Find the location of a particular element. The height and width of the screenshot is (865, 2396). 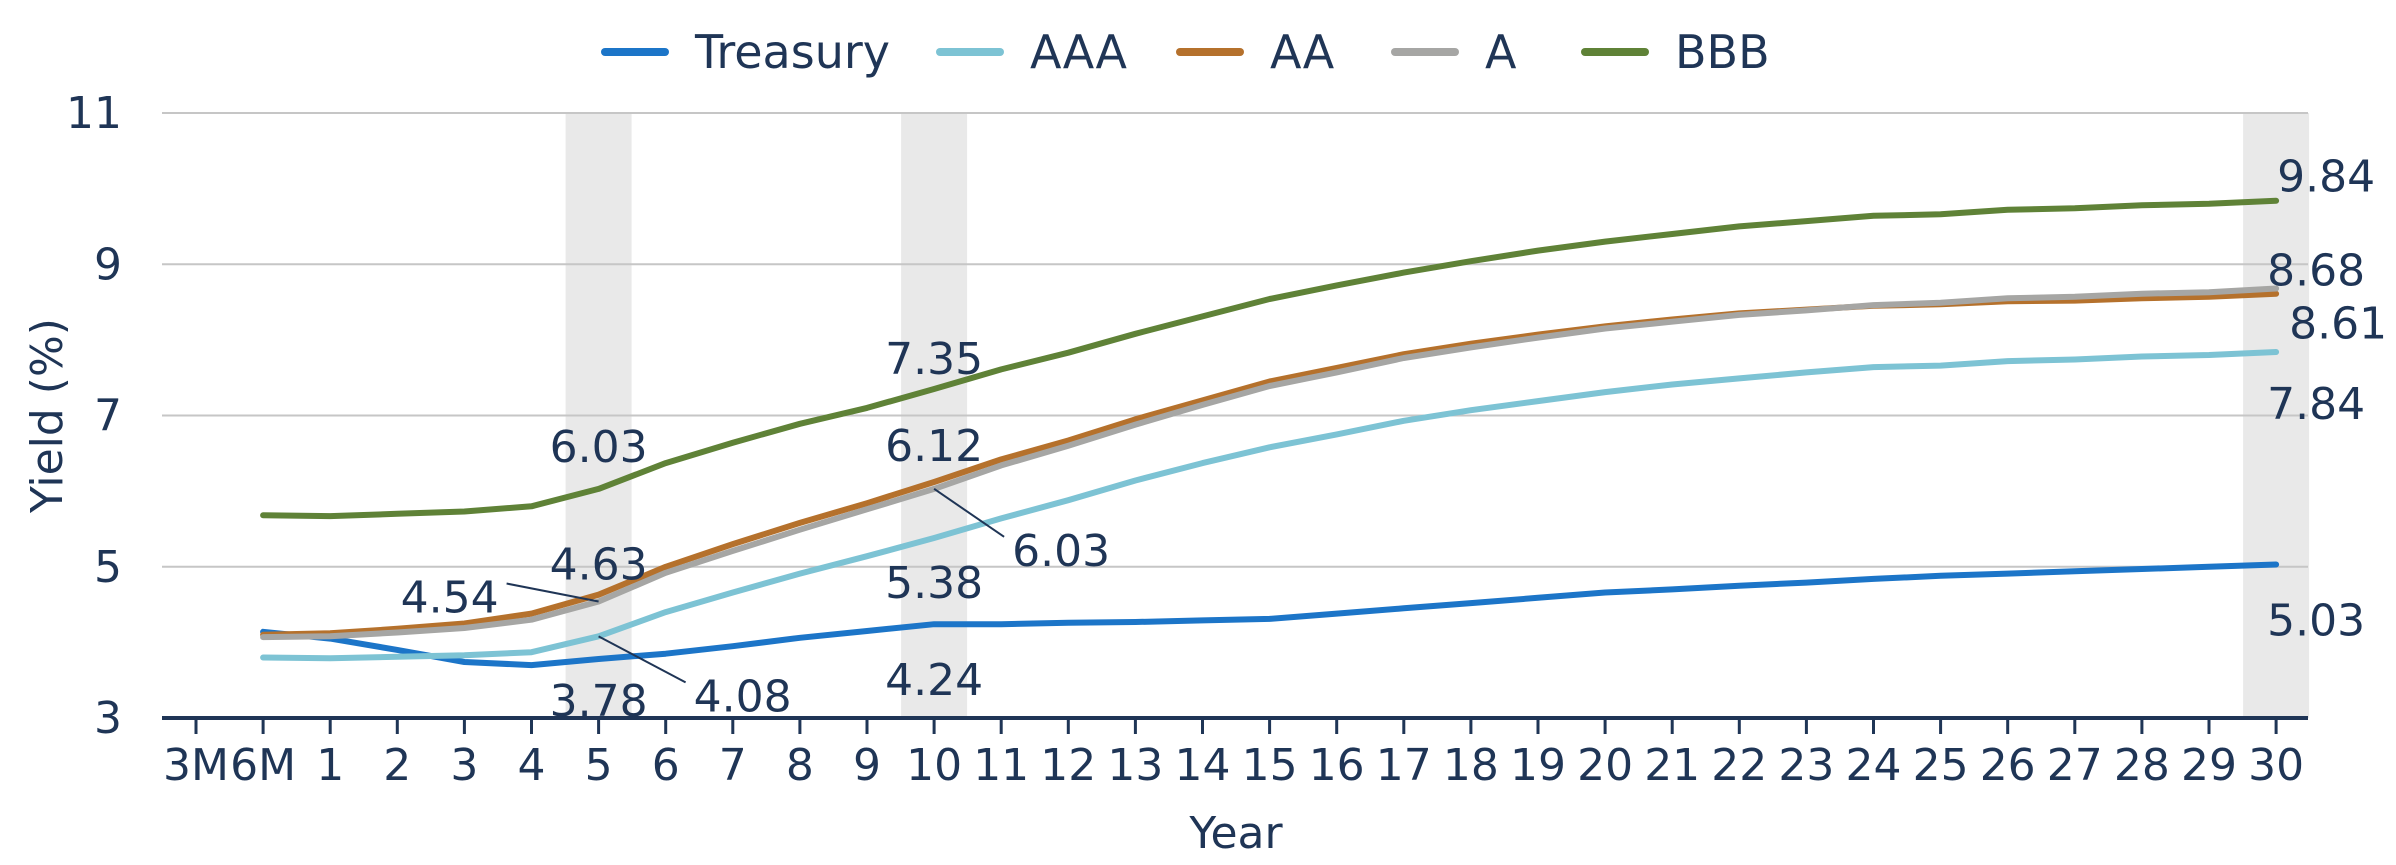

x-tick-label: 6 is located at coordinates (666, 765).